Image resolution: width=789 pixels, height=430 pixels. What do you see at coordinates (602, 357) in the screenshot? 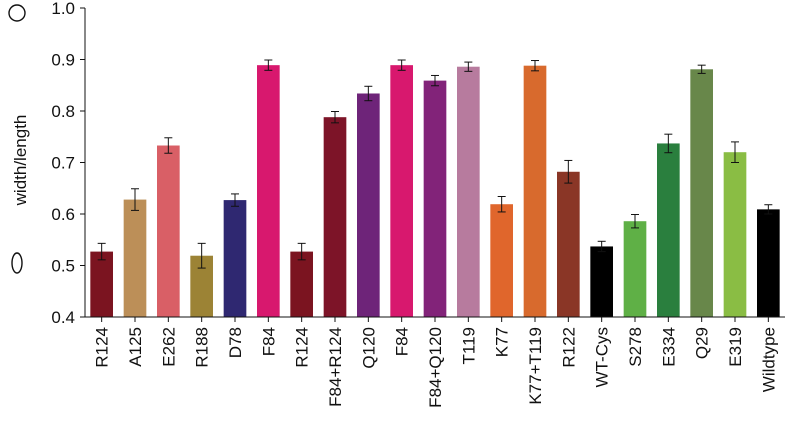
I see `x-tick-label: WT-Cys` at bounding box center [602, 357].